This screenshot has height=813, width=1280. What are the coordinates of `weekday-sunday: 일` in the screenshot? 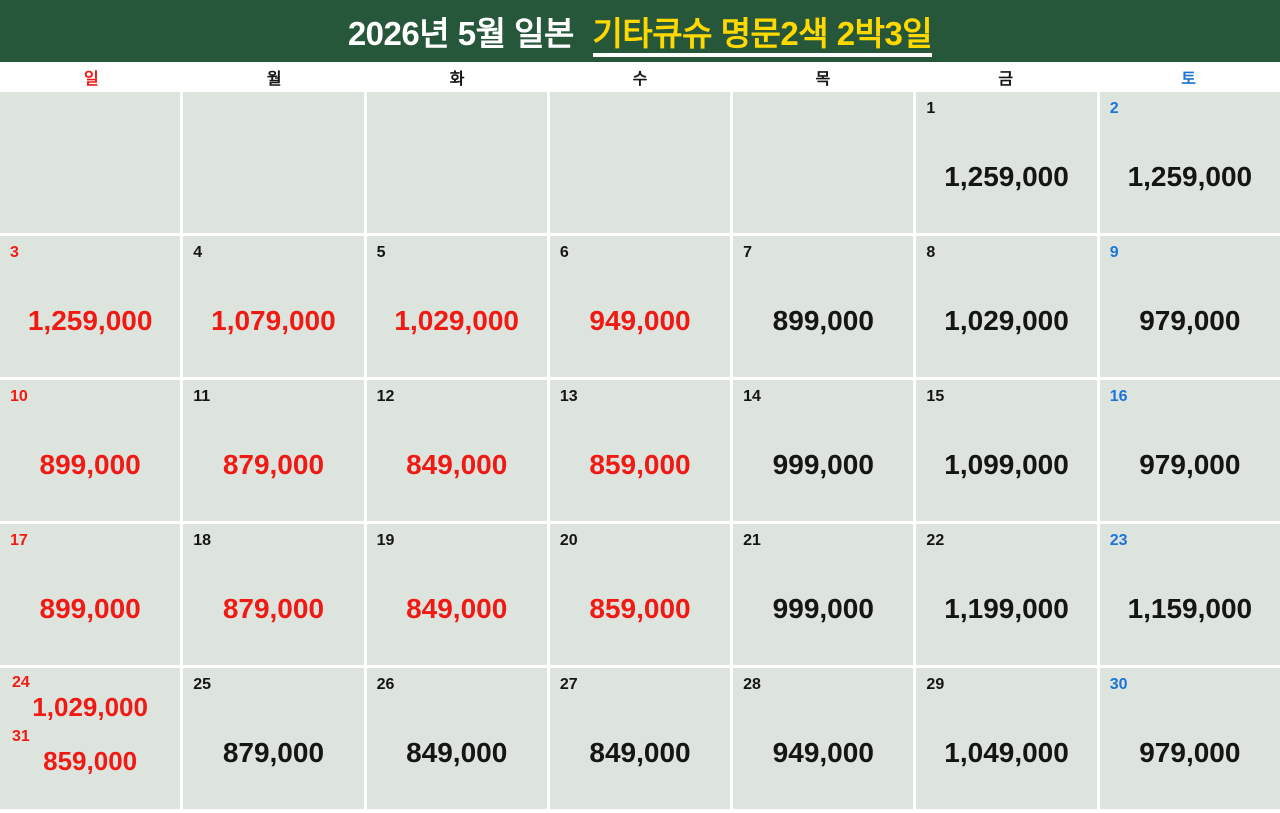 It's located at (91, 79).